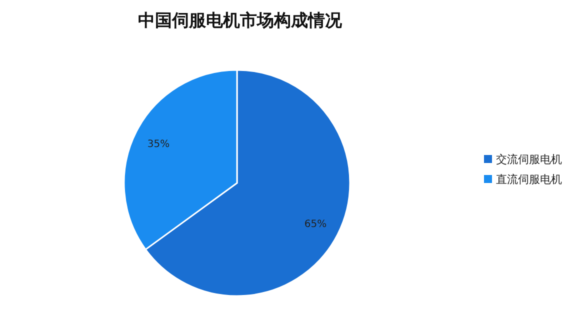 The width and height of the screenshot is (576, 327). Describe the element at coordinates (240, 21) in the screenshot. I see `chart-title: 中国伺服电机市场构成情况` at that location.